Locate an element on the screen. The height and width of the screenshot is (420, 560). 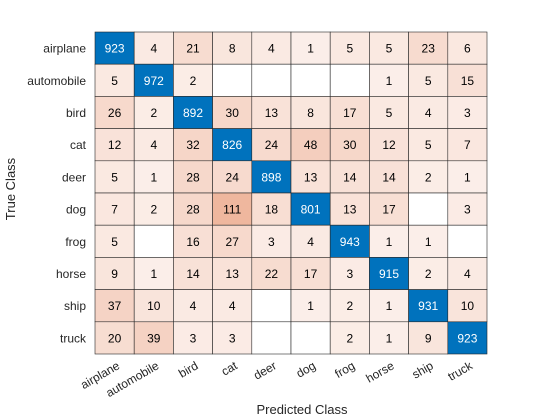
column-tick-label: horse is located at coordinates (379, 371).